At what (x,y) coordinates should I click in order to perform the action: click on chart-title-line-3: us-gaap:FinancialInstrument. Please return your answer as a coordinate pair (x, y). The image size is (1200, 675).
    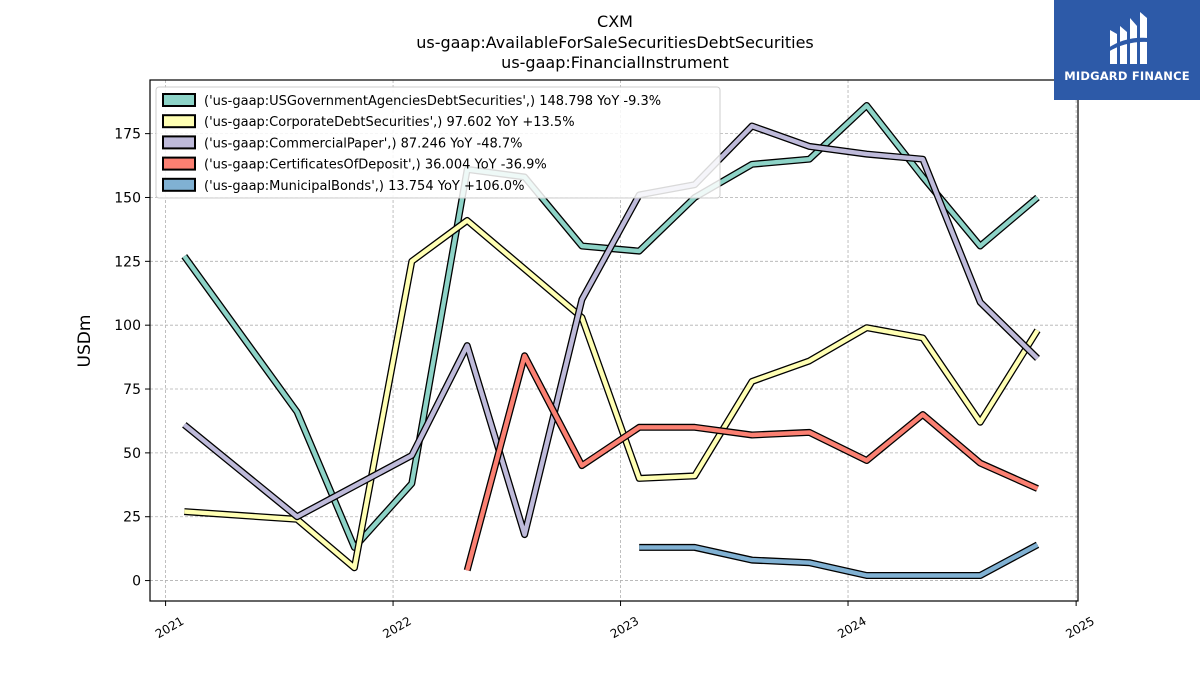
    Looking at the image, I should click on (615, 62).